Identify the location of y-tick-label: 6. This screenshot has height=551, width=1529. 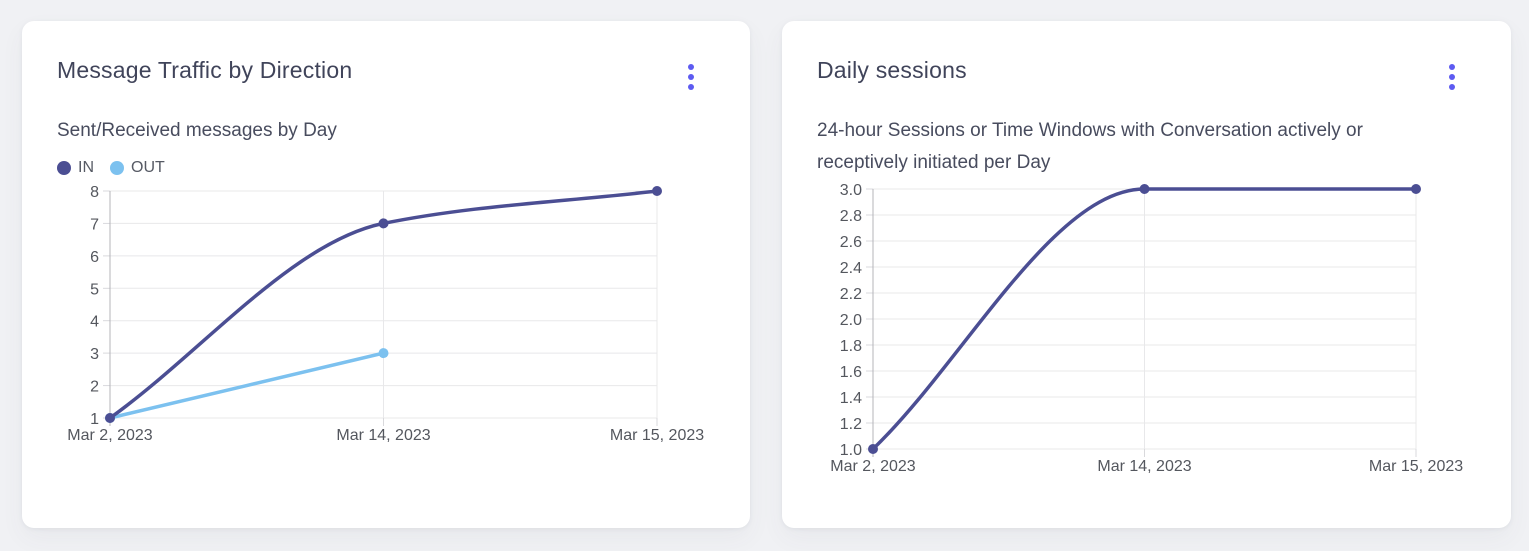
(94, 257).